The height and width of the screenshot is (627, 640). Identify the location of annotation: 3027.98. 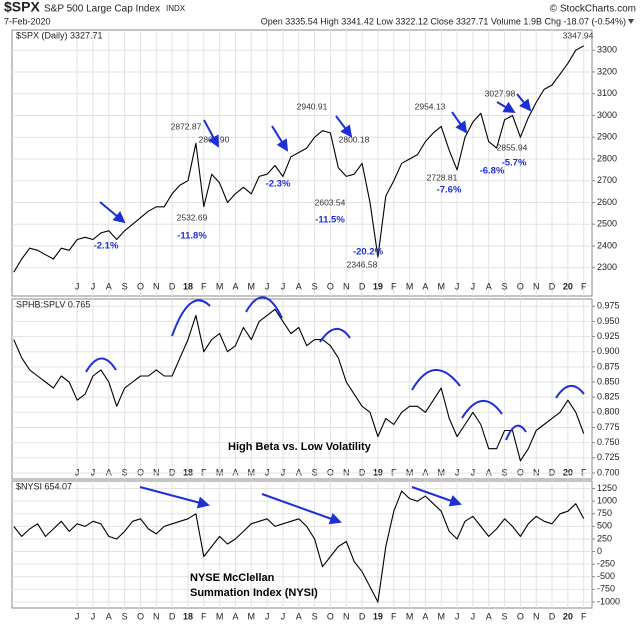
(500, 93).